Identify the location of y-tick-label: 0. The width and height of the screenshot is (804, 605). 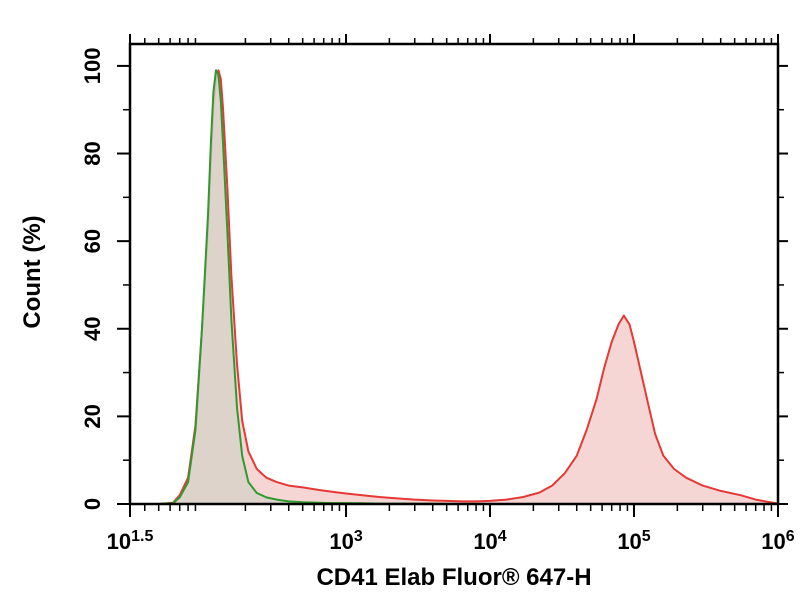
(92, 504).